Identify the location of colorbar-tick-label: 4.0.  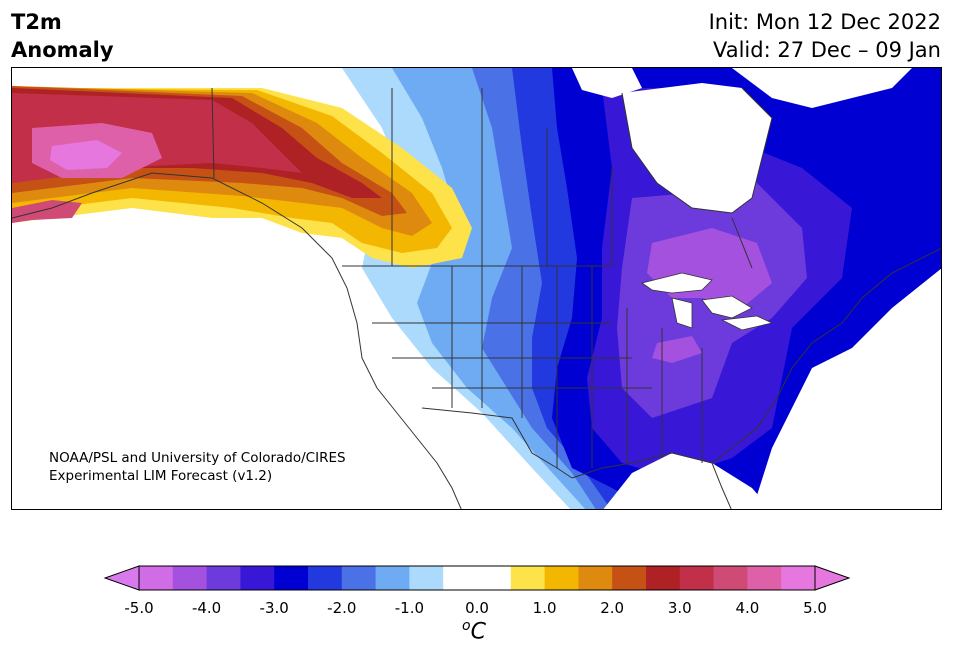
(747, 608).